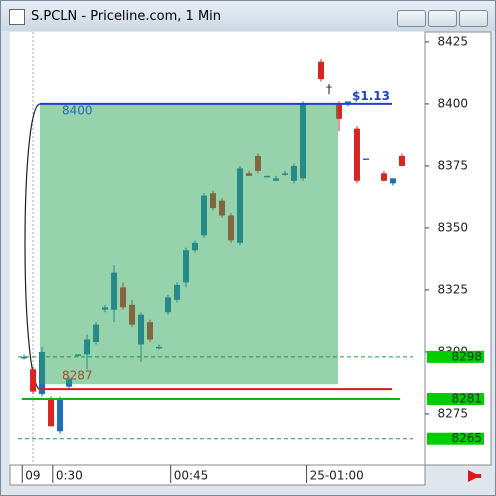  What do you see at coordinates (452, 165) in the screenshot?
I see `y-tick-label: 8375` at bounding box center [452, 165].